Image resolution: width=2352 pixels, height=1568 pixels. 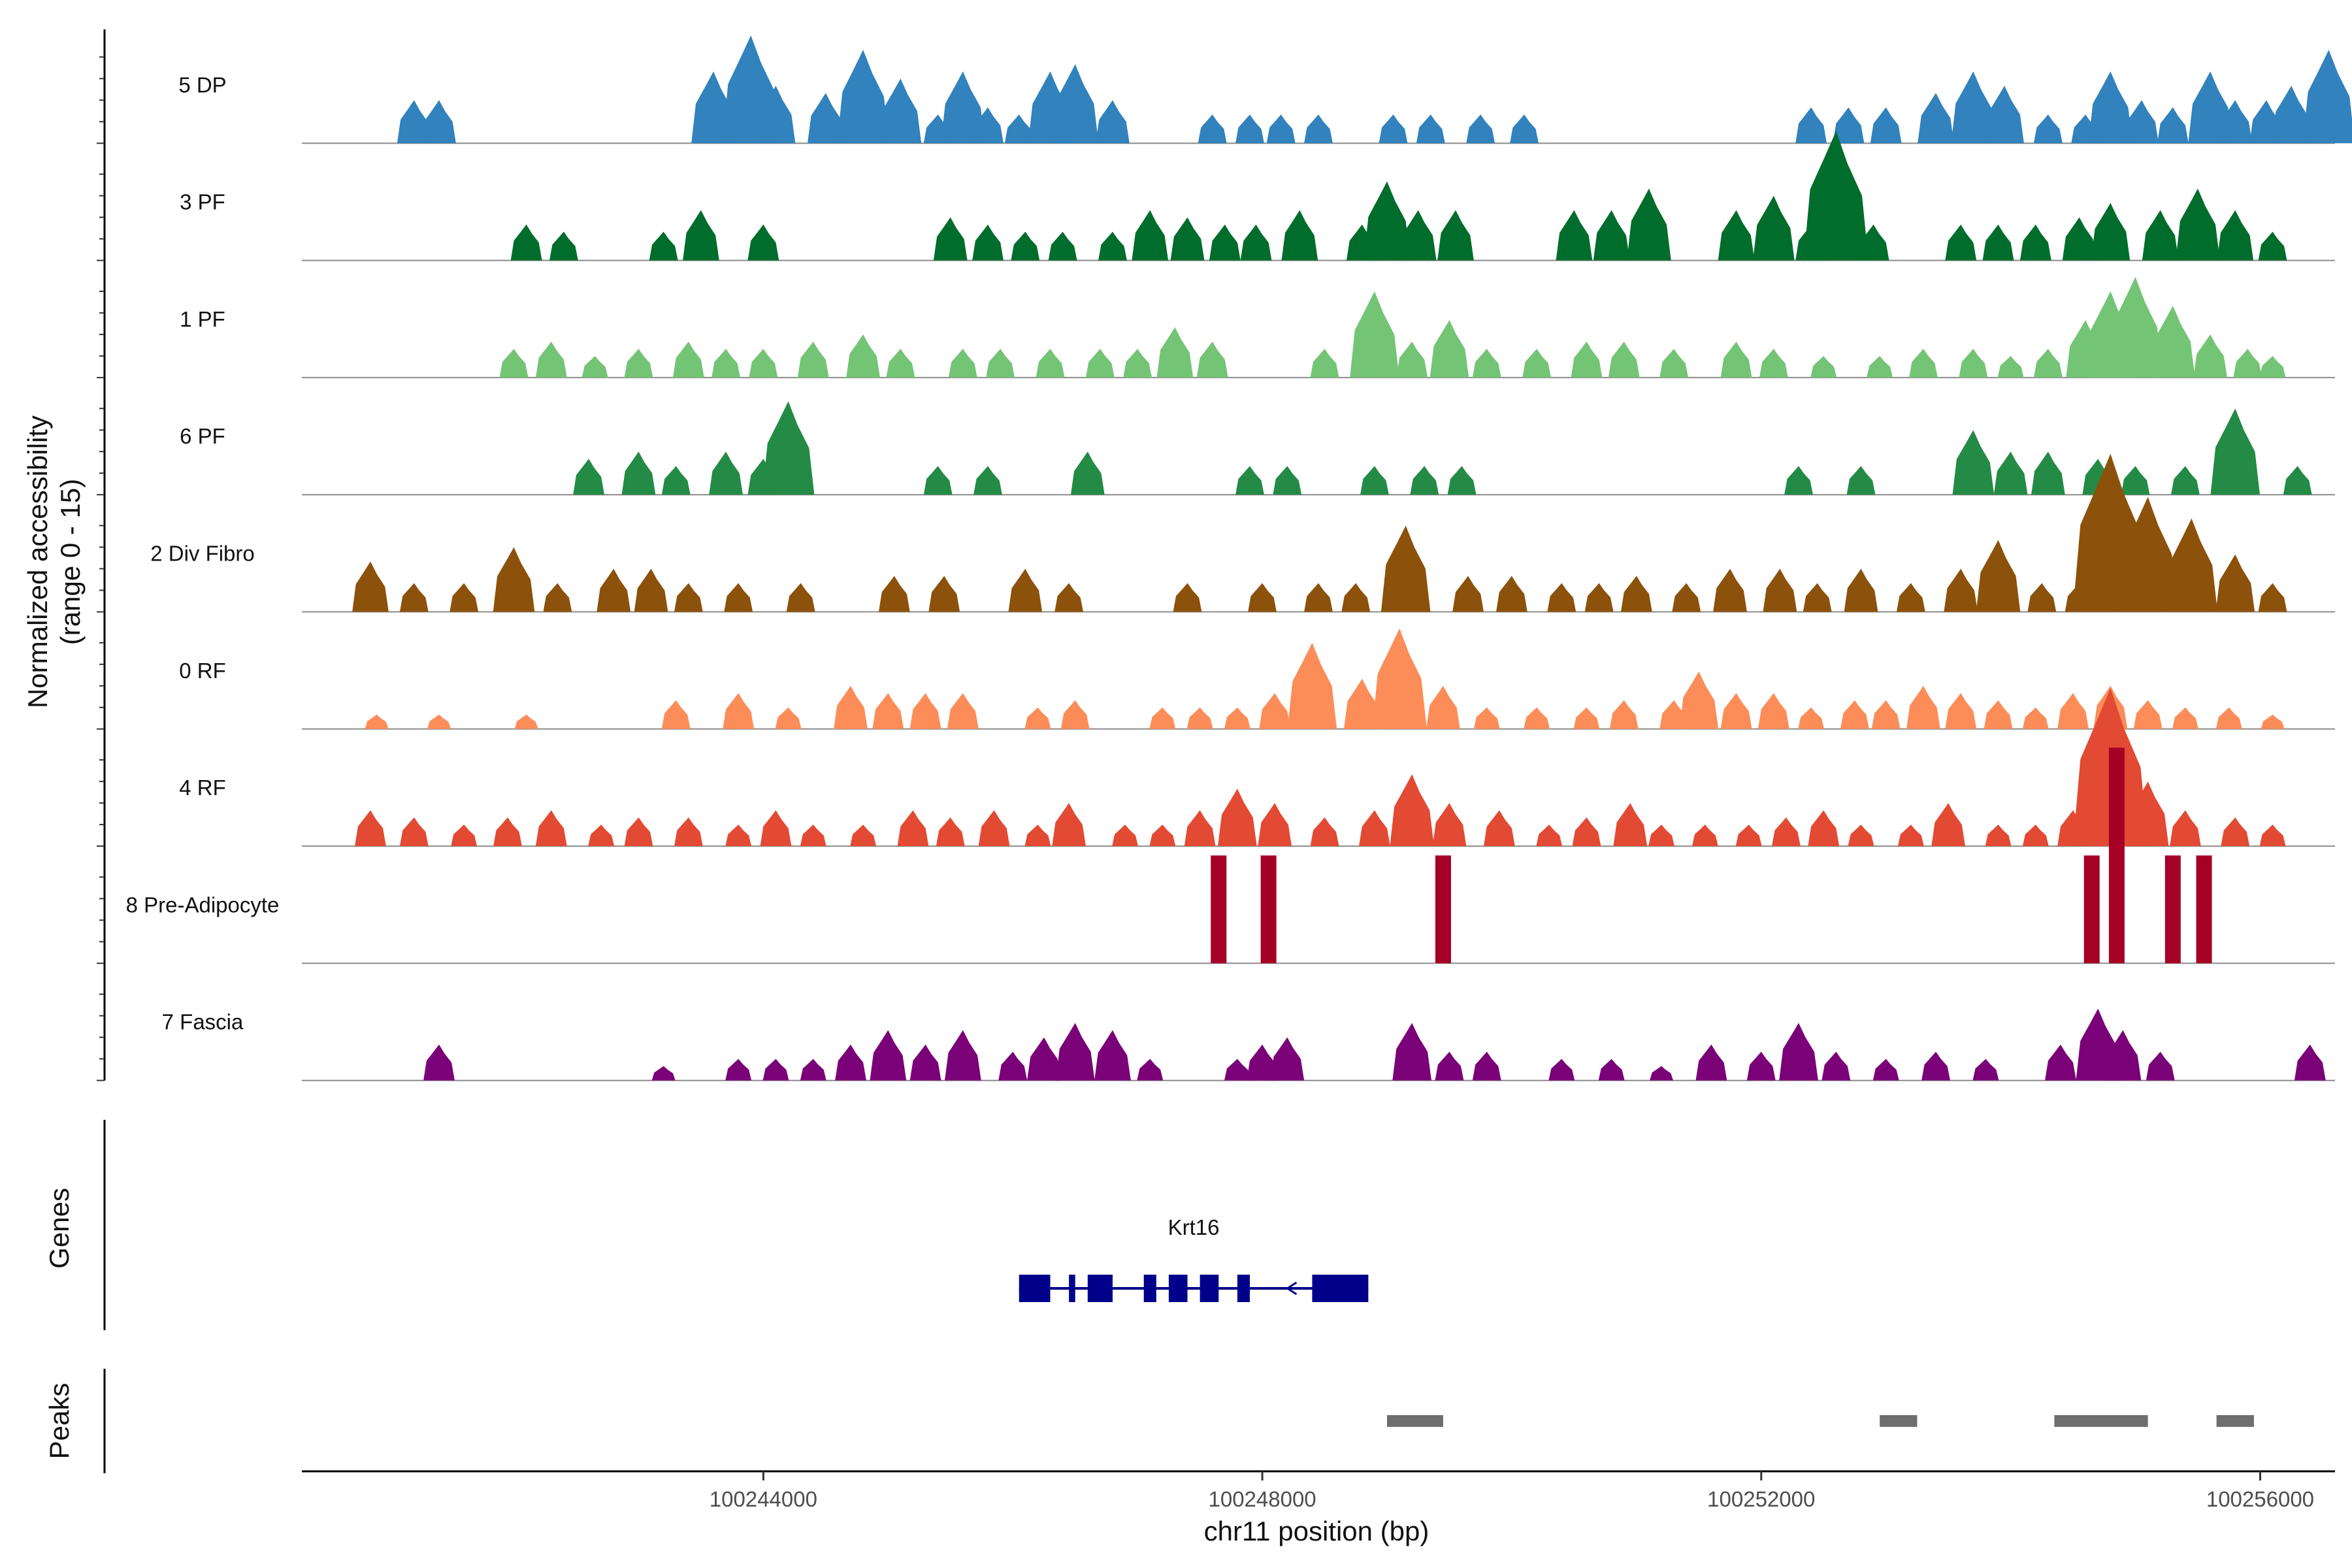 I want to click on track-label: 6 PF, so click(x=202, y=436).